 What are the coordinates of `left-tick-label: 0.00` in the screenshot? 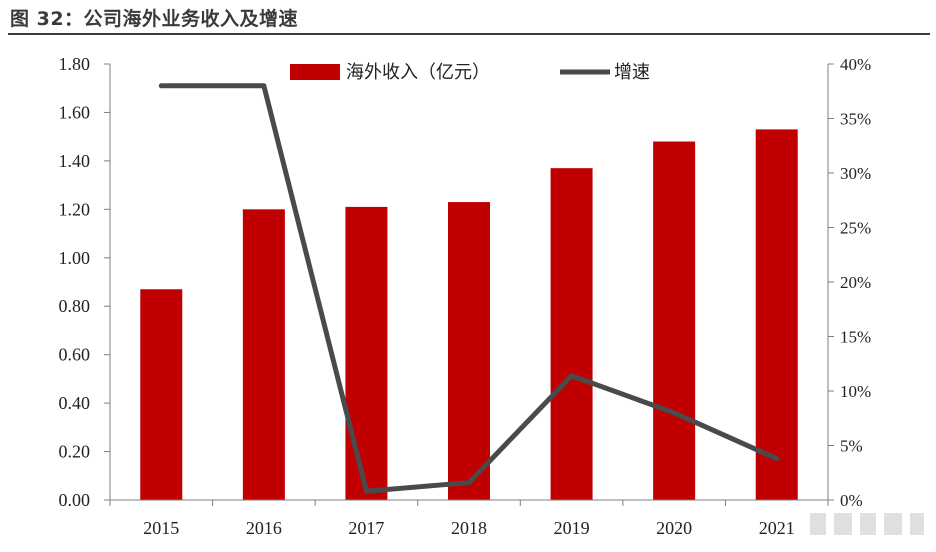 It's located at (75, 500).